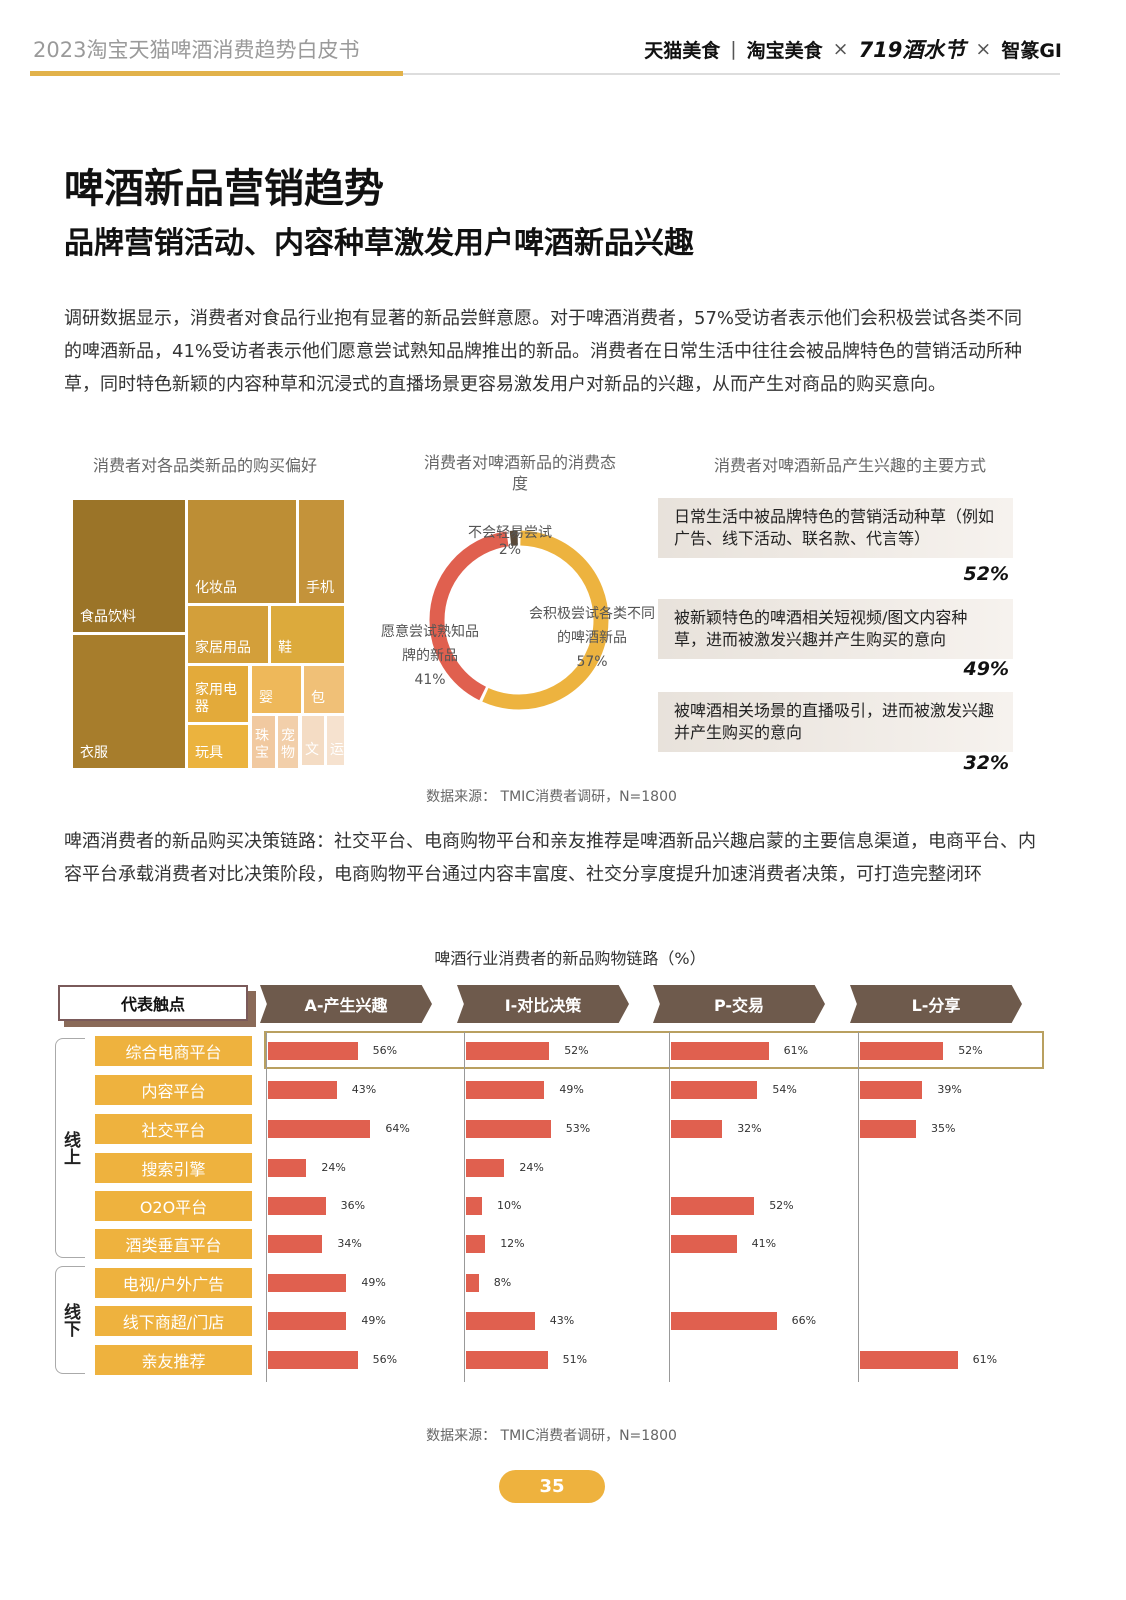  What do you see at coordinates (228, 634) in the screenshot?
I see `treemap-cell: 家居用品` at bounding box center [228, 634].